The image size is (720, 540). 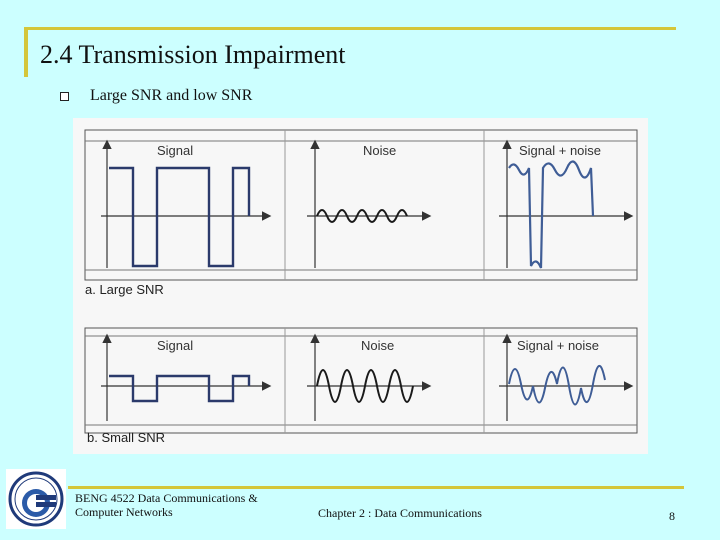 I want to click on large-snr-combined-wave, so click(x=551, y=214).